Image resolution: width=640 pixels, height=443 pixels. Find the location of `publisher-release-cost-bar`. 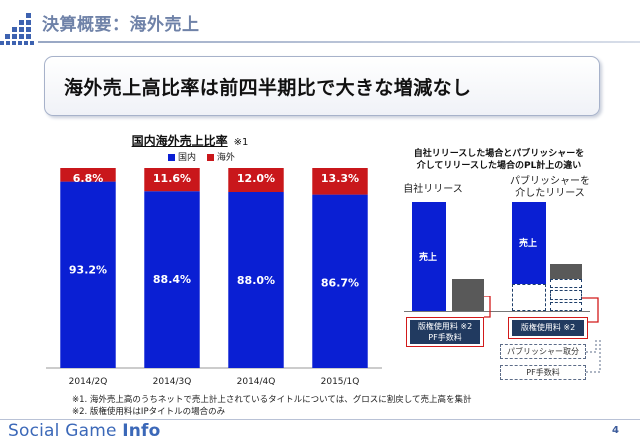

publisher-release-cost-bar is located at coordinates (566, 271).